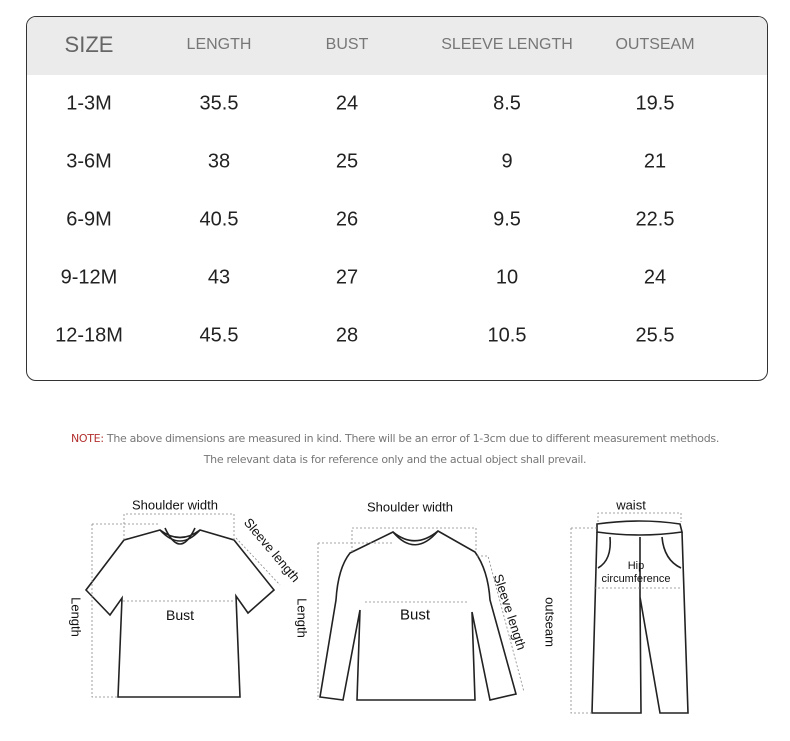 Image resolution: width=790 pixels, height=741 pixels. I want to click on table-cell: 40.5, so click(219, 219).